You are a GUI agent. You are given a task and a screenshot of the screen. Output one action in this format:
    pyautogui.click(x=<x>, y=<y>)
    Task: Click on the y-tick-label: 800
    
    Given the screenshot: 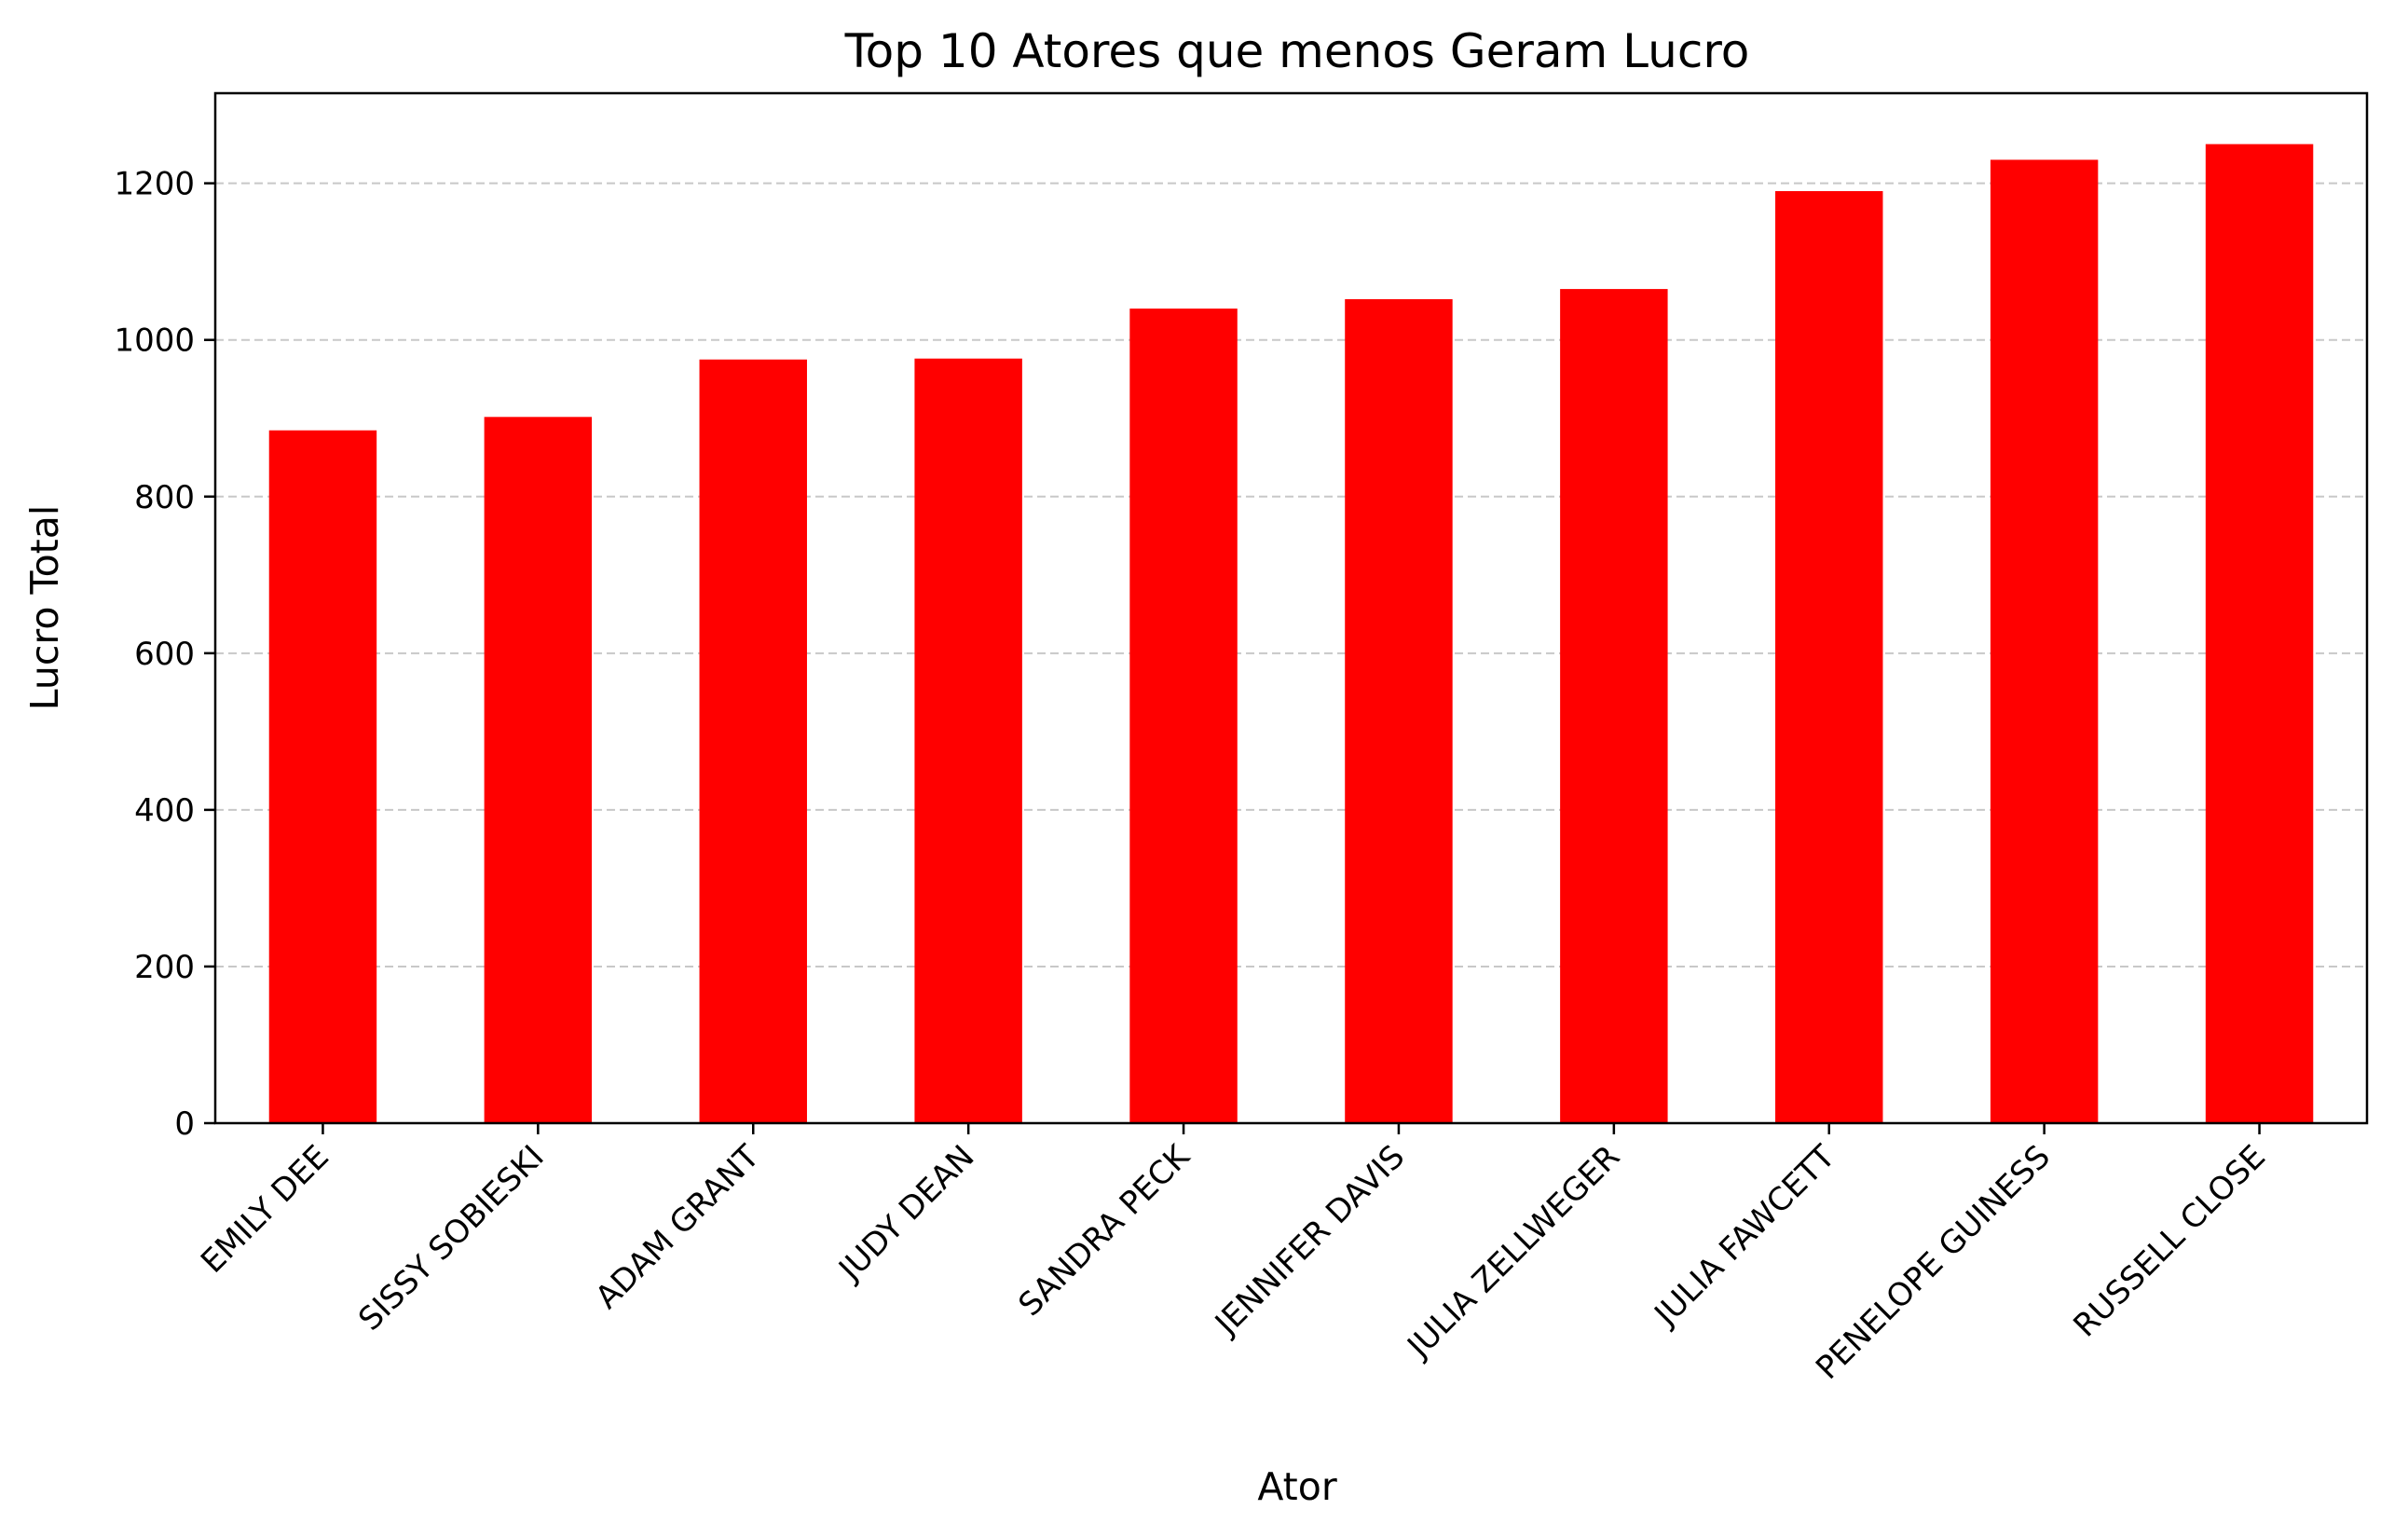 What is the action you would take?
    pyautogui.click(x=164, y=497)
    